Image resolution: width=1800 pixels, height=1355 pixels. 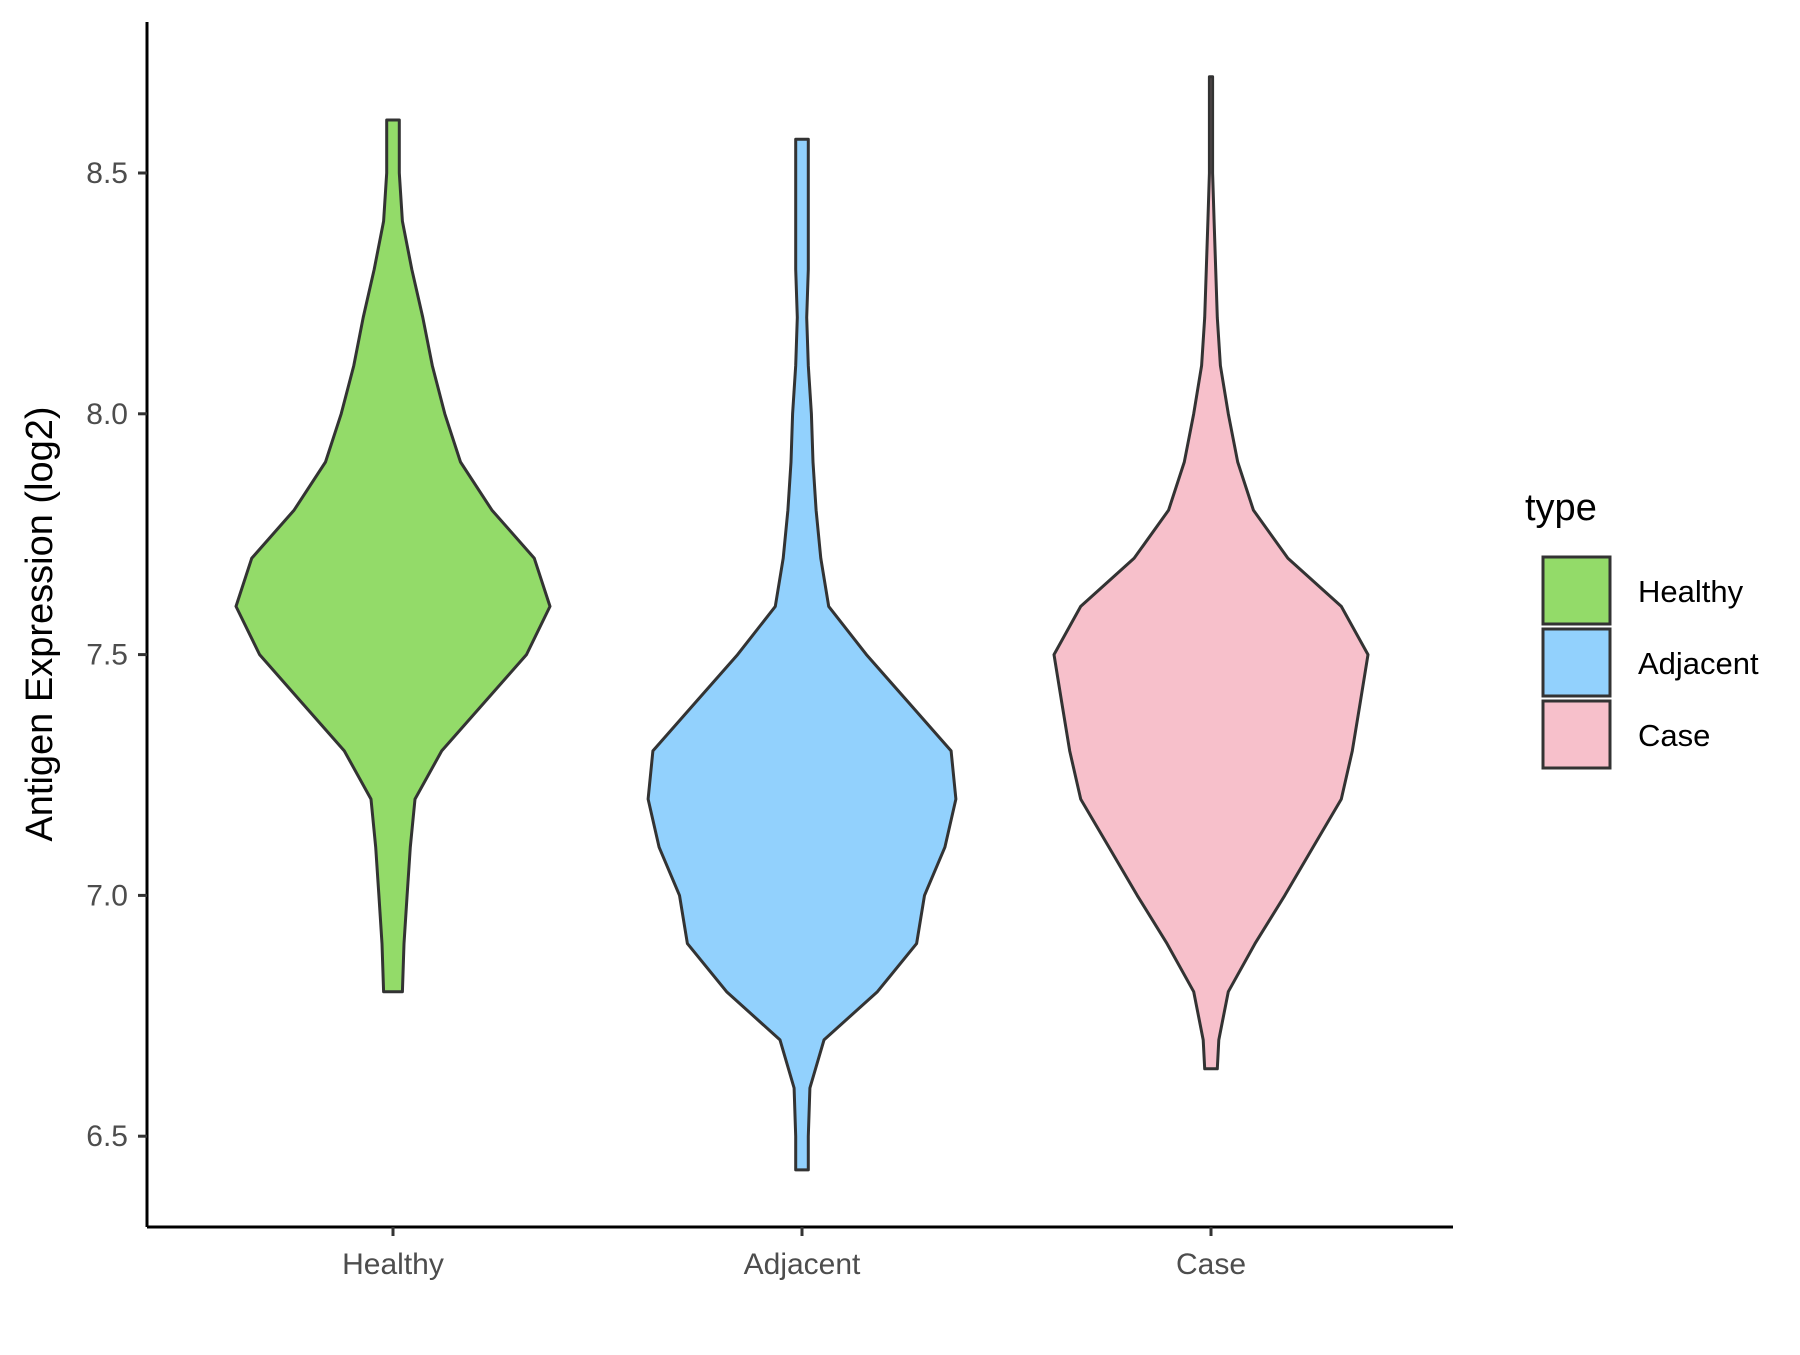 What do you see at coordinates (393, 556) in the screenshot?
I see `violin-healthy` at bounding box center [393, 556].